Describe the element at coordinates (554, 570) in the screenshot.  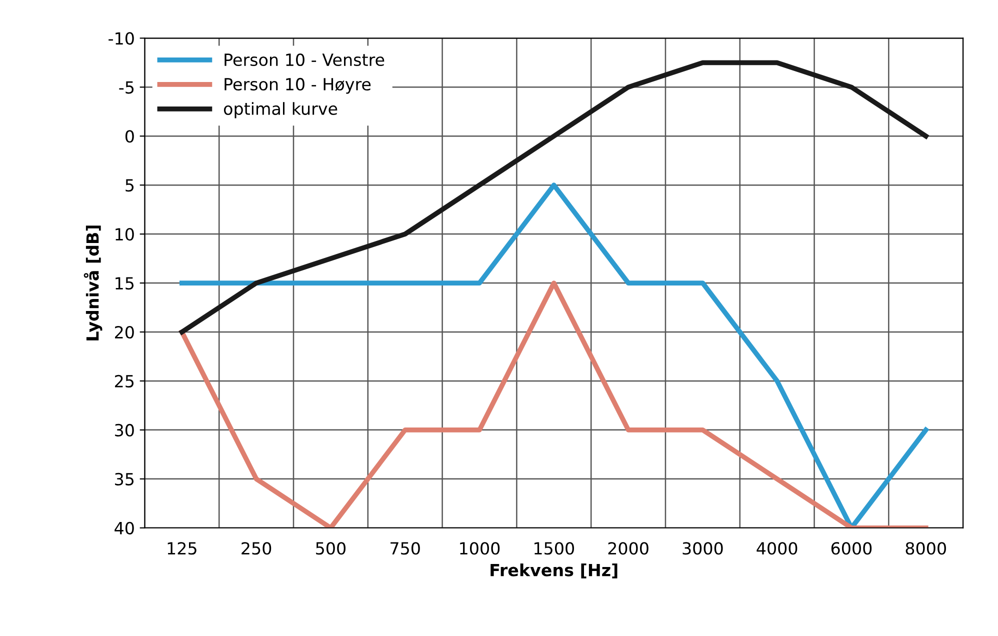
I see `x-axis-title: Frekvens [Hz]` at that location.